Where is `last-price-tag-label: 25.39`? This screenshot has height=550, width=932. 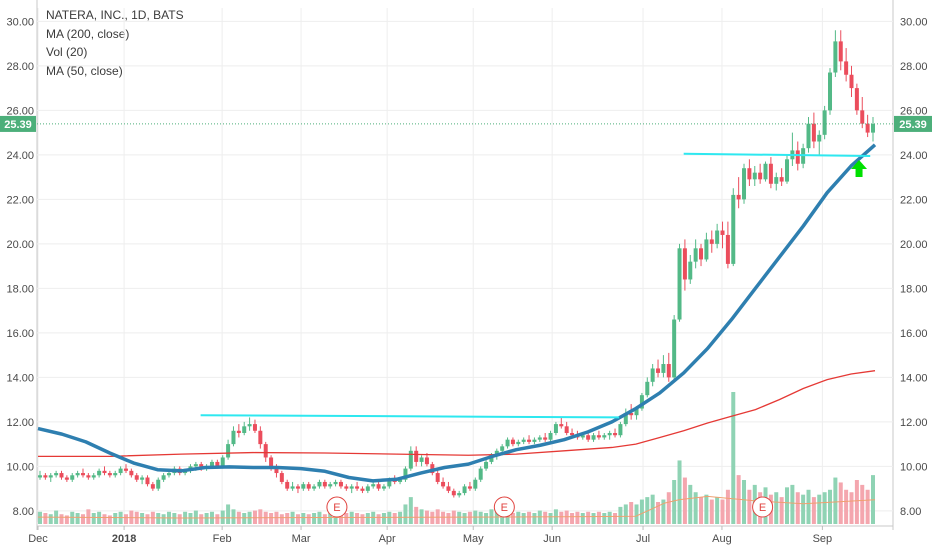 last-price-tag-label: 25.39 is located at coordinates (913, 125).